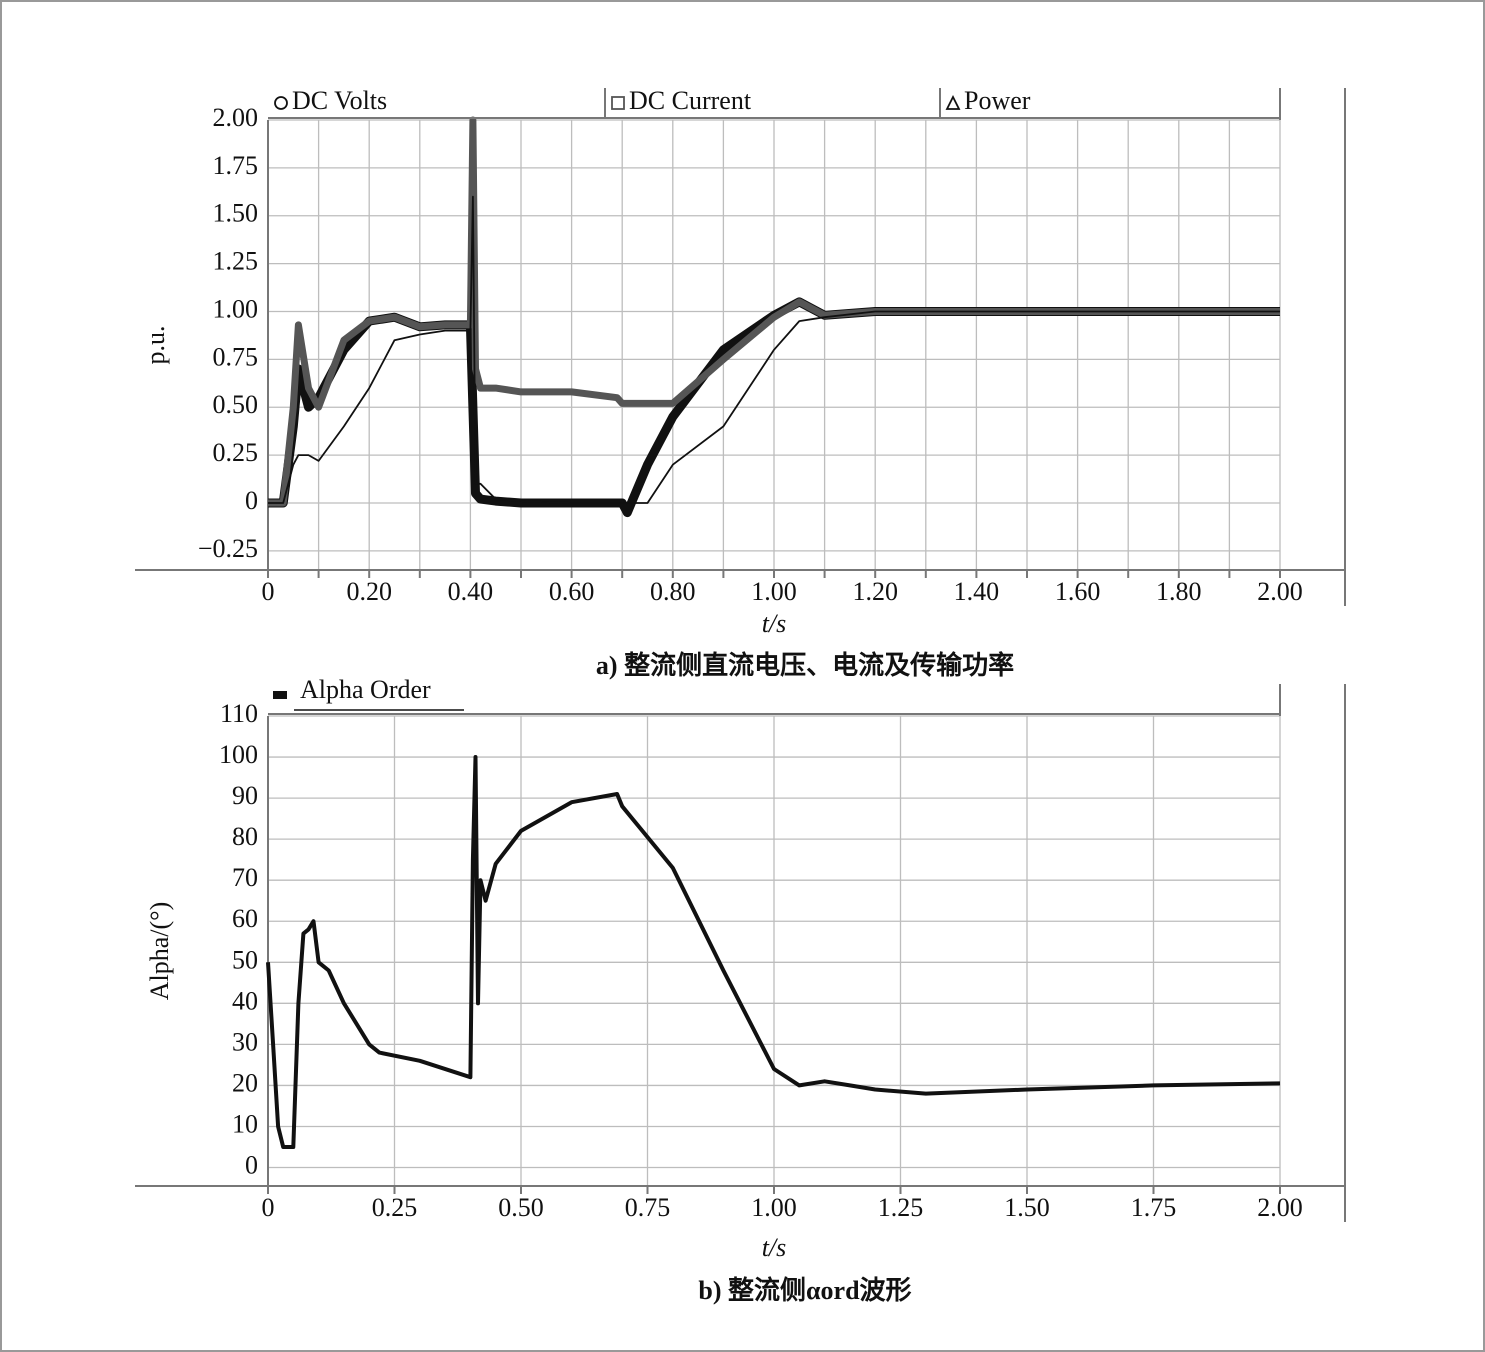 The width and height of the screenshot is (1485, 1352). I want to click on y-tick-label: 1.00, so click(236, 308).